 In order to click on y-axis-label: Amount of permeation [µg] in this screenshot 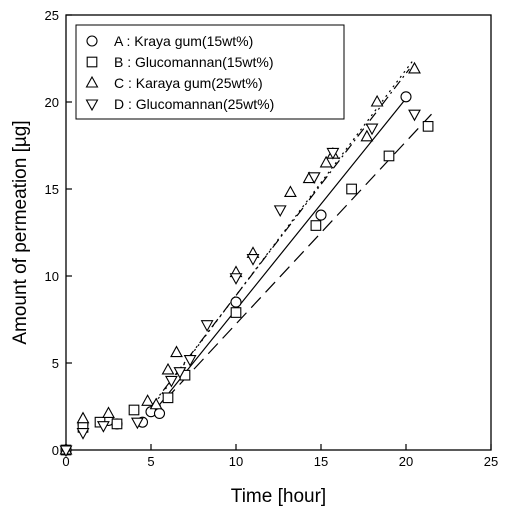, I will do `click(20, 232)`.